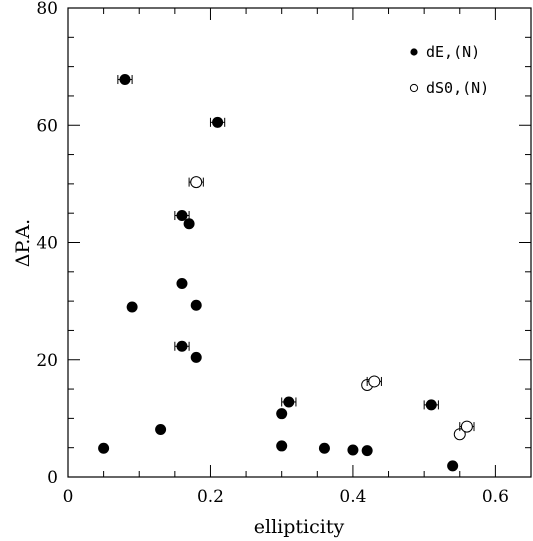  I want to click on y-tick-label: 0, so click(52, 478).